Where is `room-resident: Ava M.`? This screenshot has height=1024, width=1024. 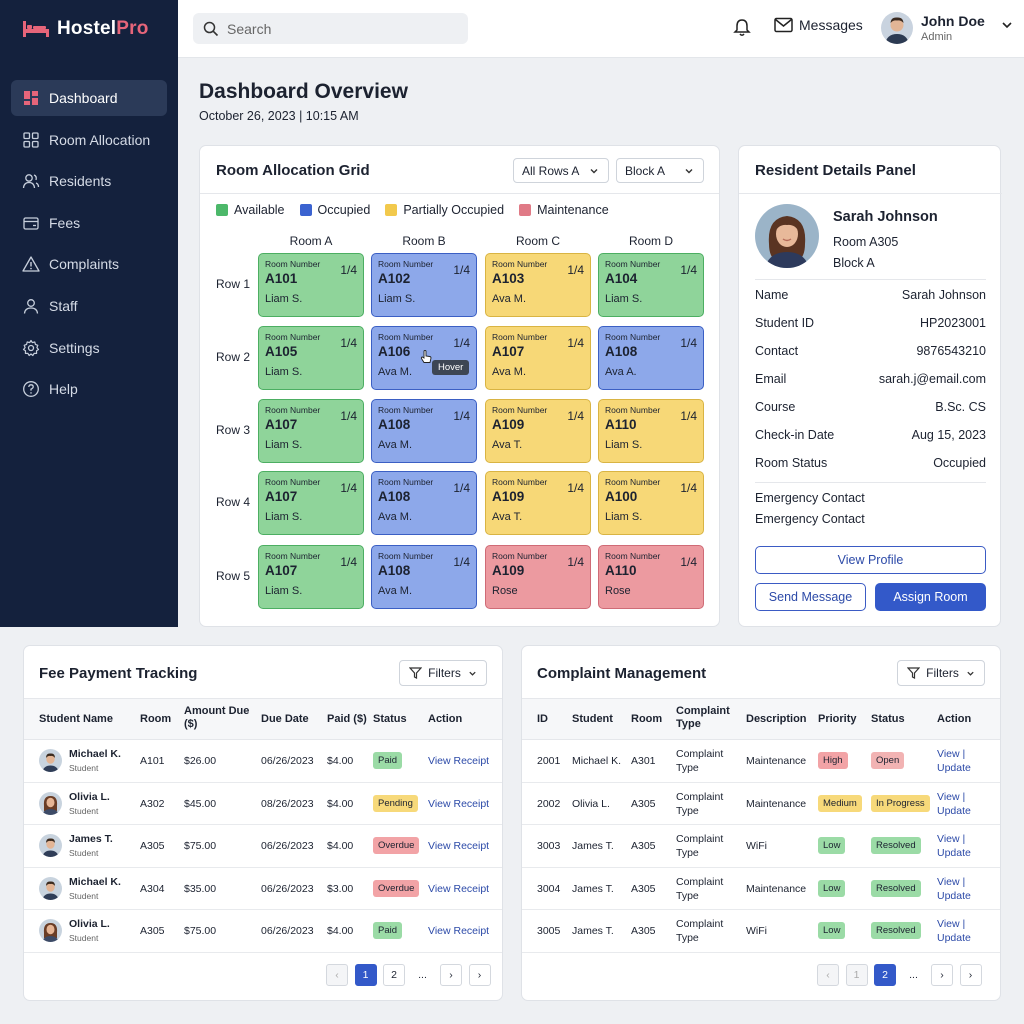
room-resident: Ava M. is located at coordinates (395, 517).